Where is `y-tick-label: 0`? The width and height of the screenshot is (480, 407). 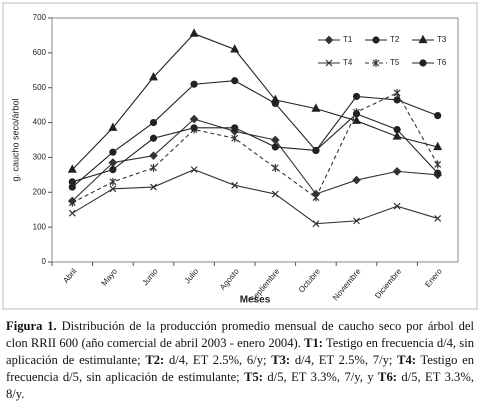
y-tick-label: 0 is located at coordinates (44, 261).